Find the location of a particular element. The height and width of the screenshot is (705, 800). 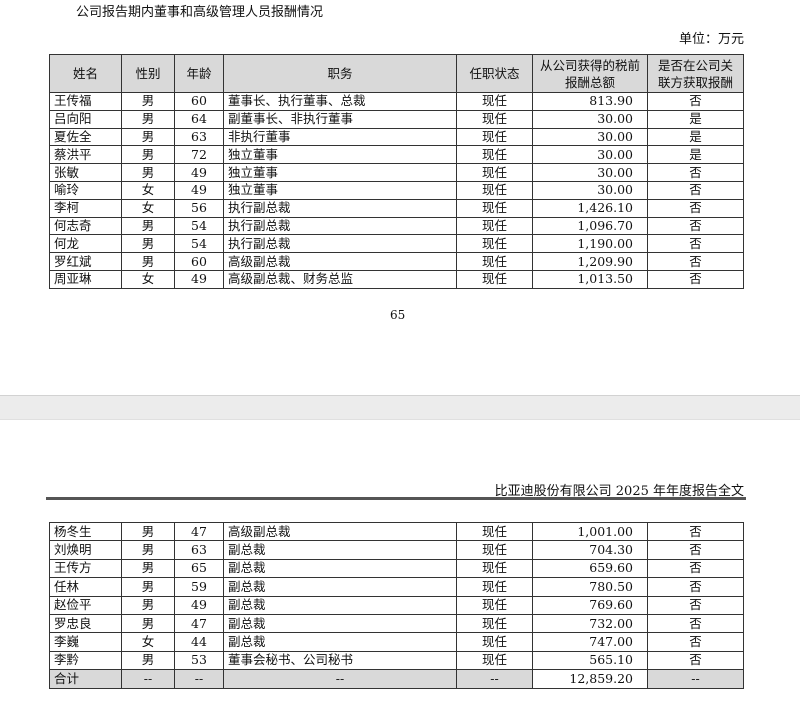

cell-position: 高级副总裁 is located at coordinates (340, 531).